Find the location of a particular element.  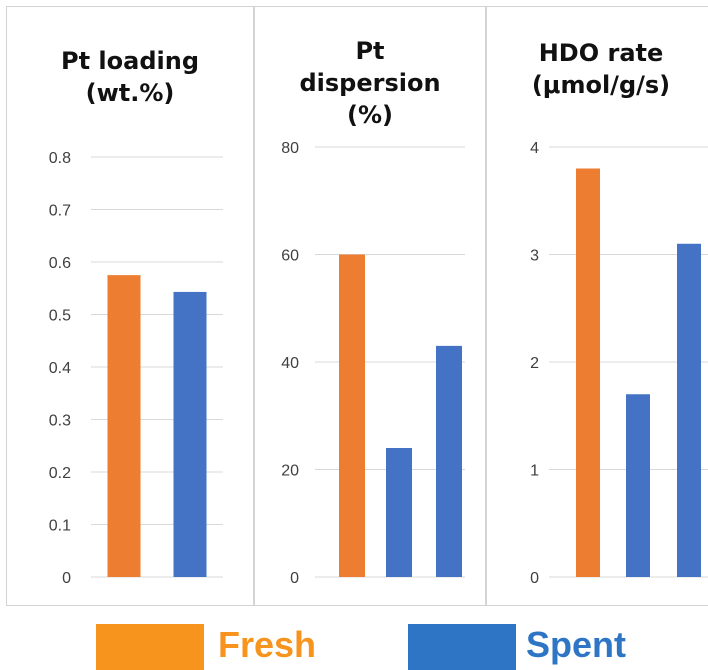

y-tick-label: 0.2 is located at coordinates (60, 473).